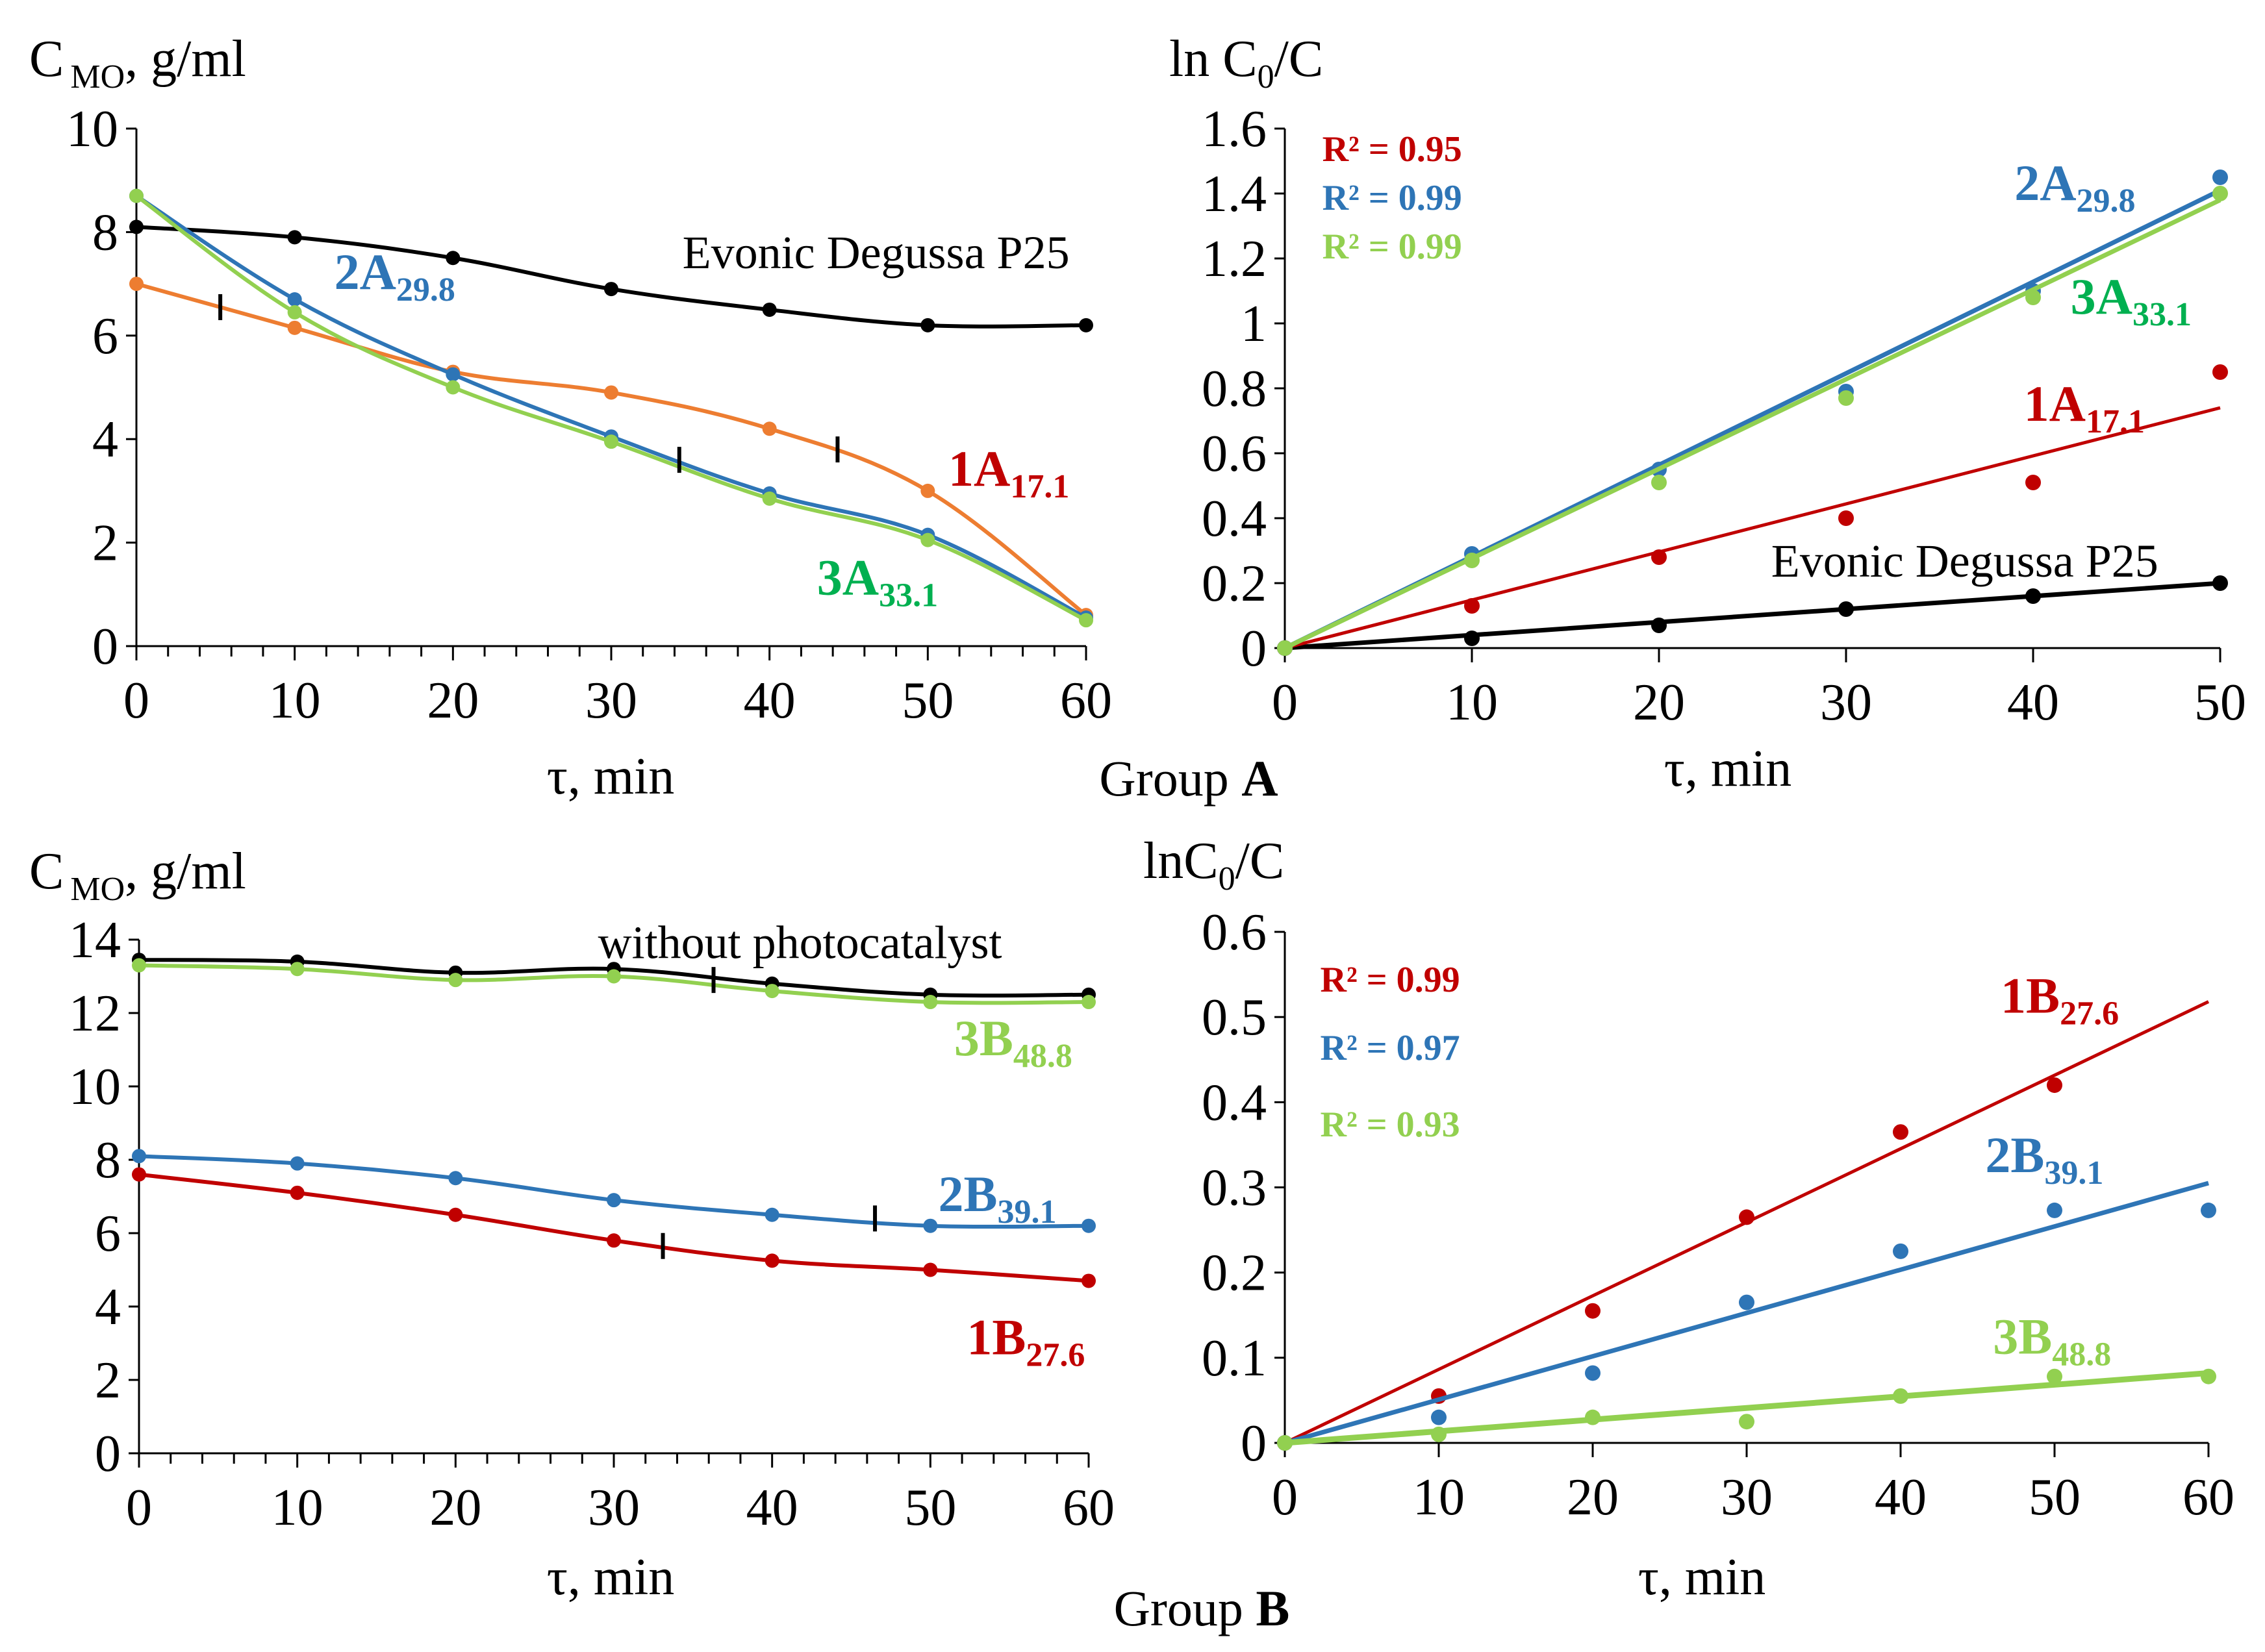 The width and height of the screenshot is (2265, 1652). I want to click on b2-y-tick-label: 0.6, so click(1234, 933).